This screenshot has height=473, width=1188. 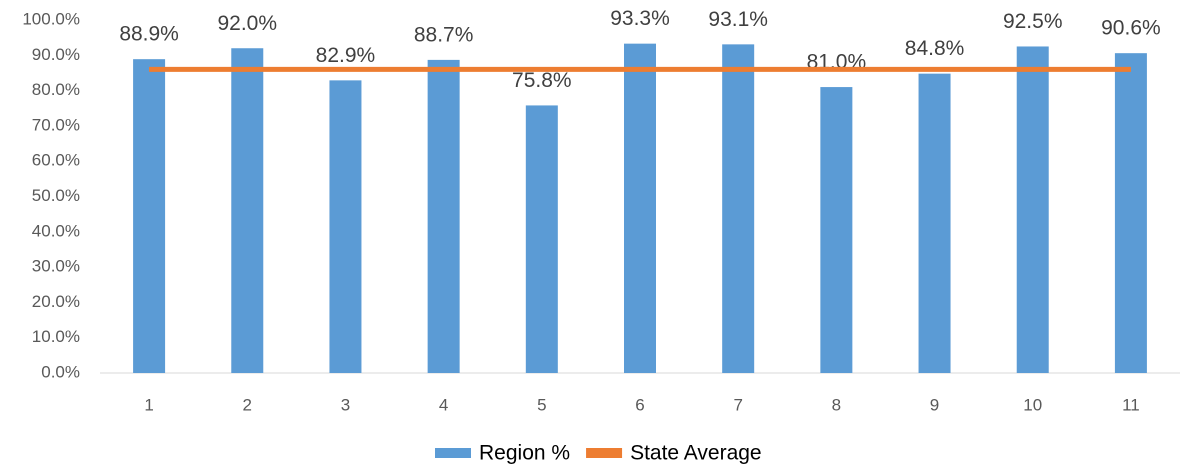 What do you see at coordinates (56, 195) in the screenshot?
I see `y-tick-label: 50.0%` at bounding box center [56, 195].